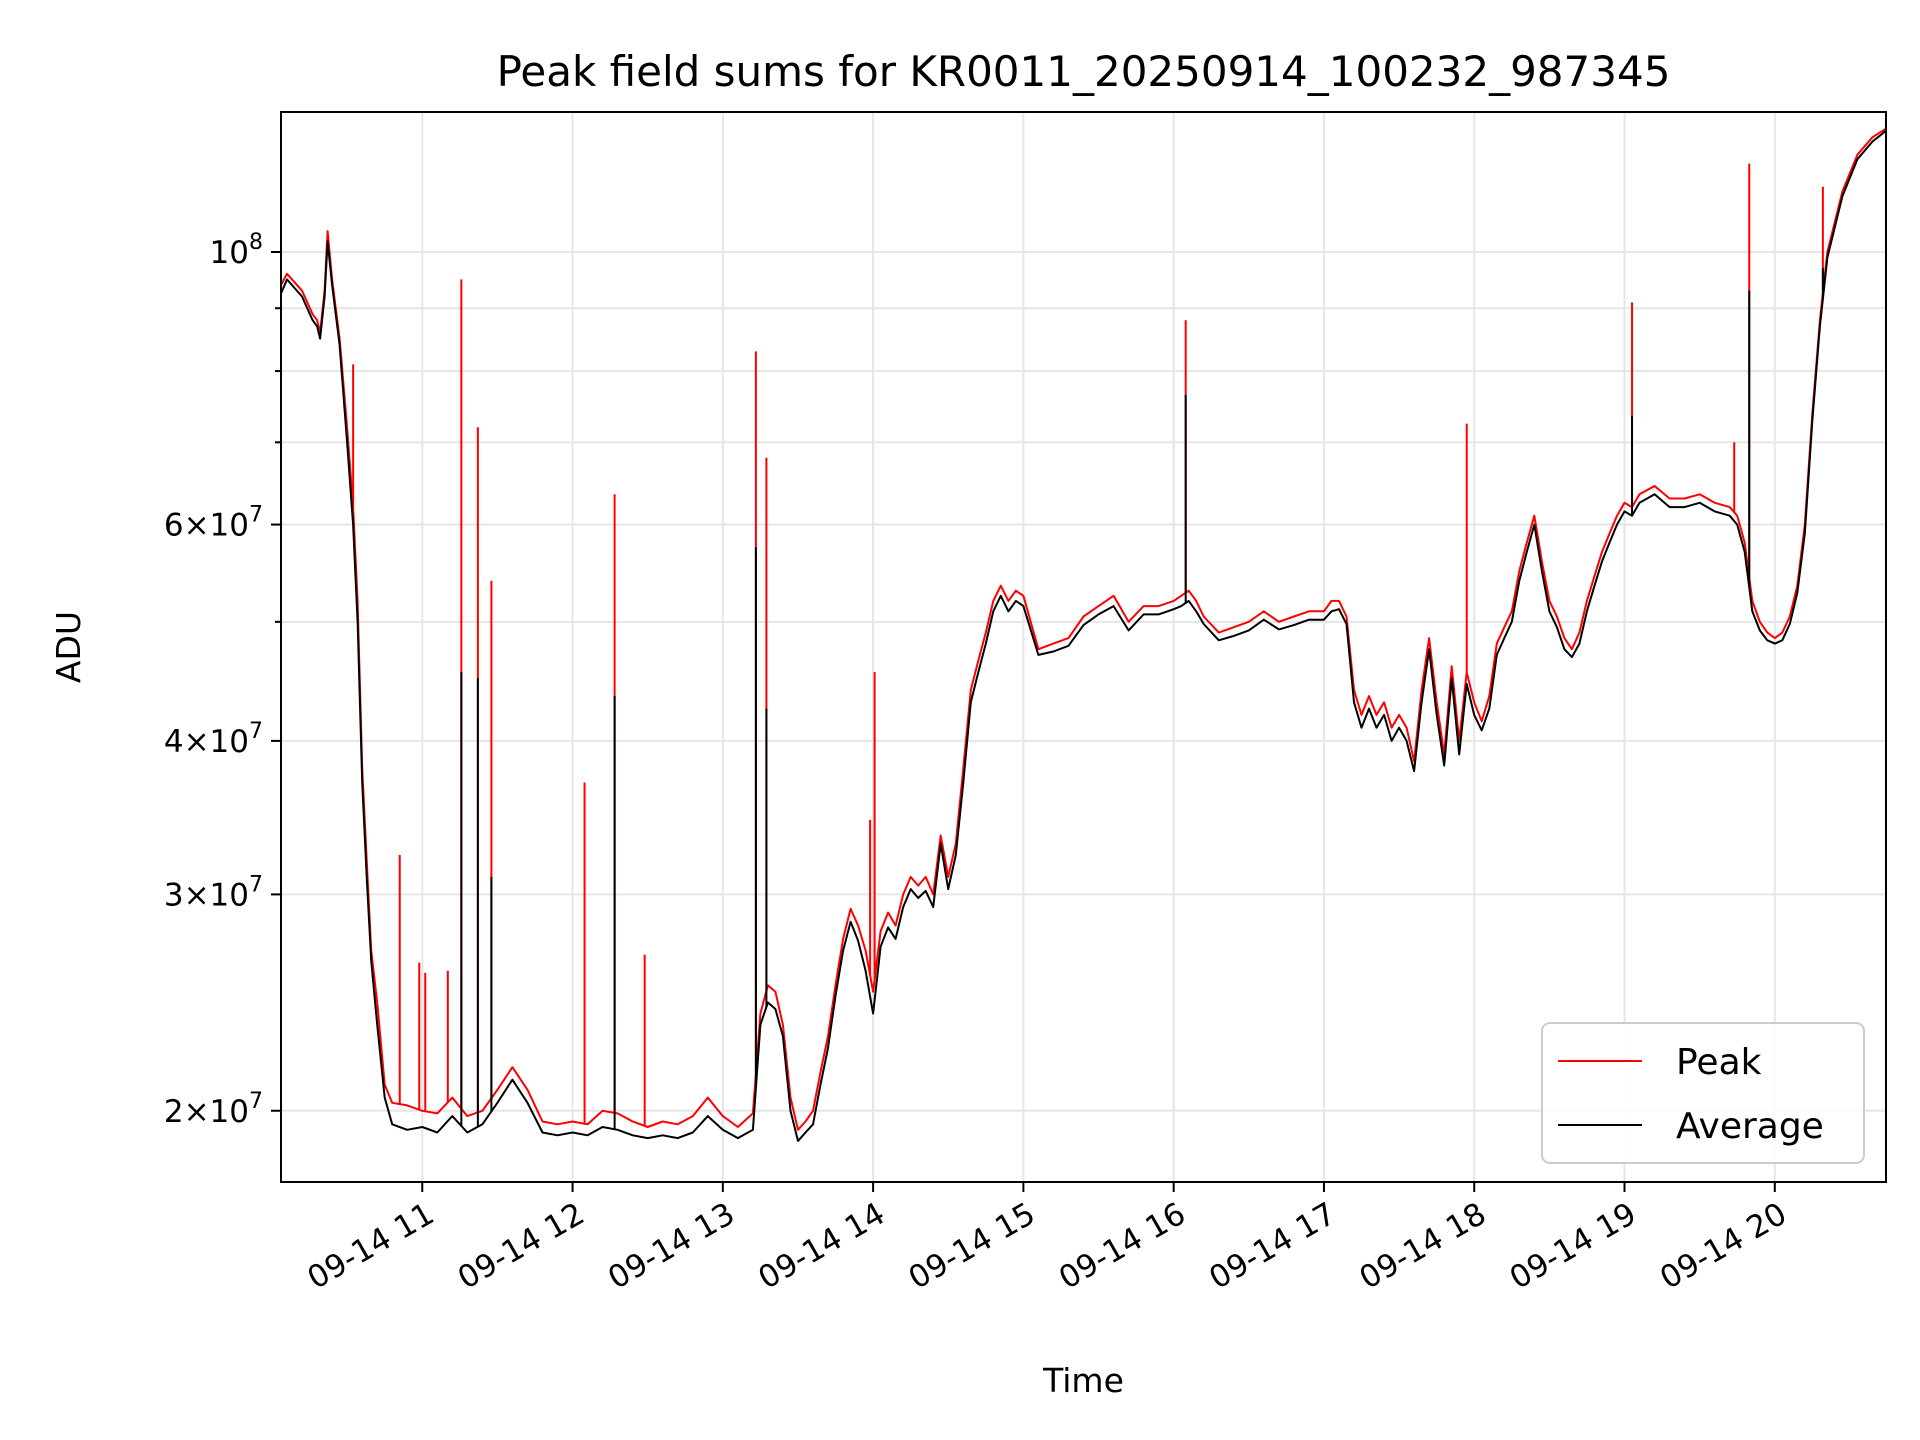 The image size is (1920, 1440). I want to click on y-tick-mantissa: 2×10, so click(206, 1112).